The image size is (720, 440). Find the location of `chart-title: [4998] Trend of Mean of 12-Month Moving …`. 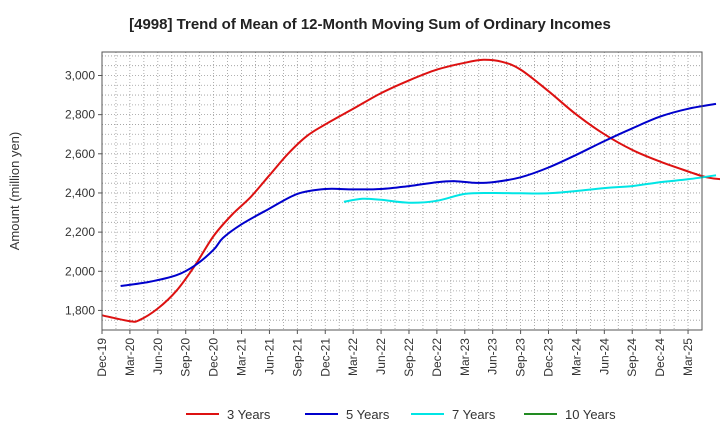

chart-title: [4998] Trend of Mean of 12-Month Moving … is located at coordinates (370, 24).